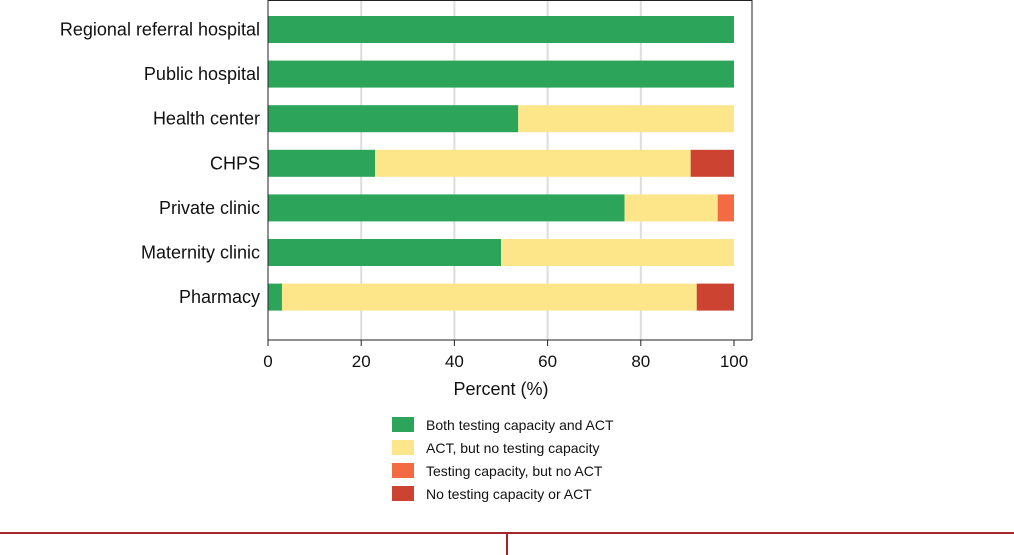 The height and width of the screenshot is (555, 1014). Describe the element at coordinates (509, 493) in the screenshot. I see `legend-label: No testing capacity or ACT` at that location.